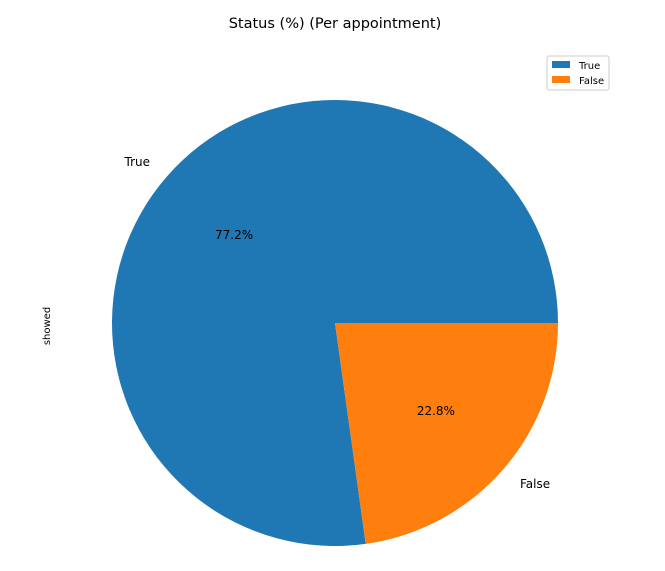  What do you see at coordinates (591, 81) in the screenshot?
I see `legend-label-false: False` at bounding box center [591, 81].